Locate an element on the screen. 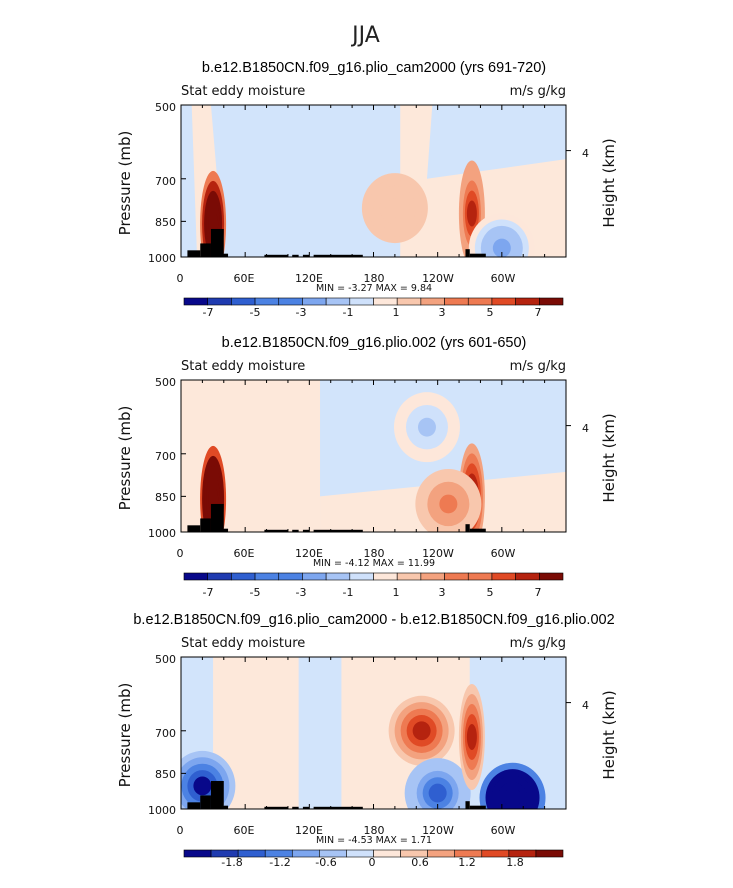 The height and width of the screenshot is (888, 733). panel-3-y2label: Height (km) is located at coordinates (609, 734).